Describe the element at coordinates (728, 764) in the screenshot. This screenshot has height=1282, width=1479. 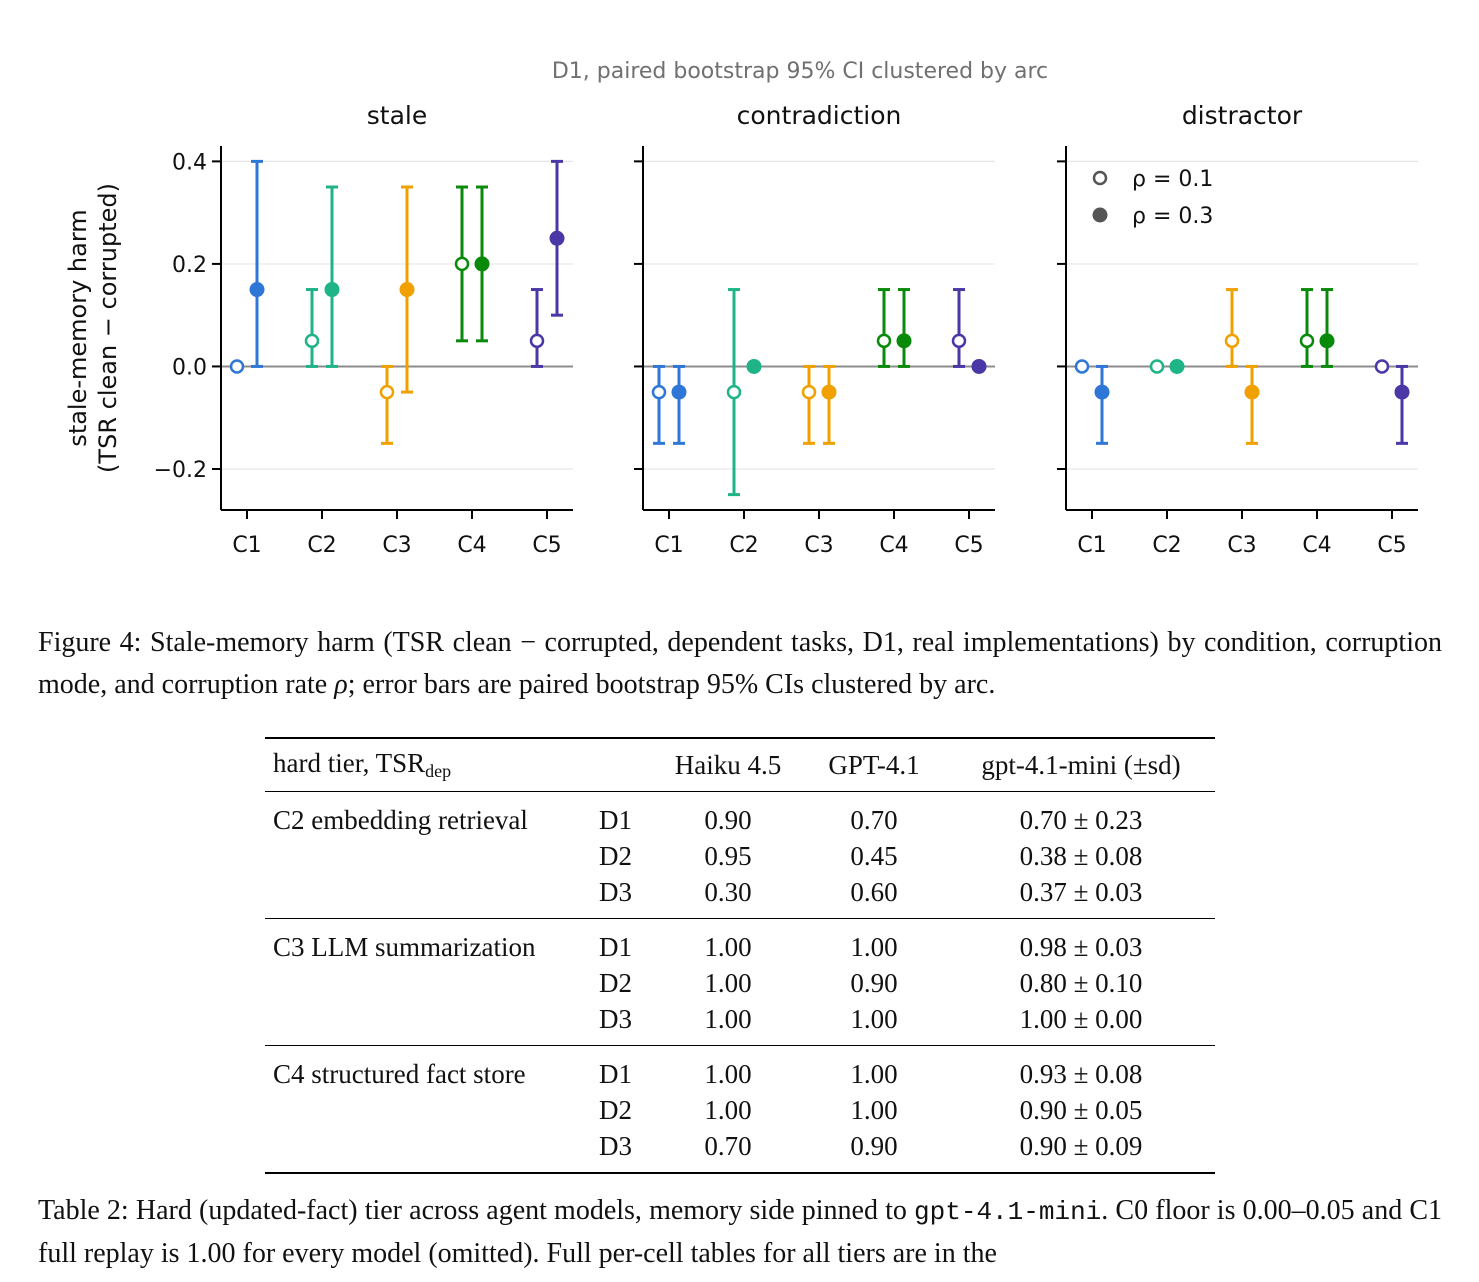
I see `table-header-haiku: Haiku 4.5` at that location.